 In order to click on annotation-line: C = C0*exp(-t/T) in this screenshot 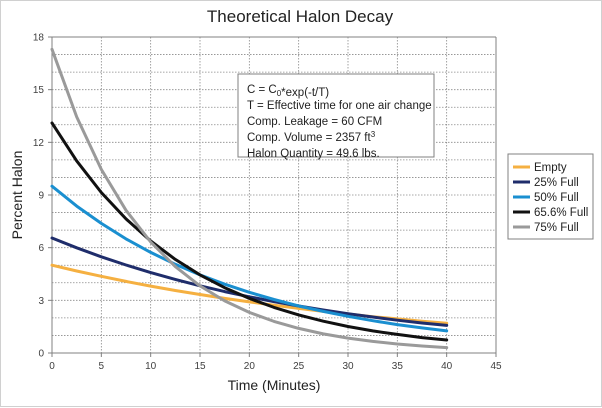, I will do `click(288, 91)`.